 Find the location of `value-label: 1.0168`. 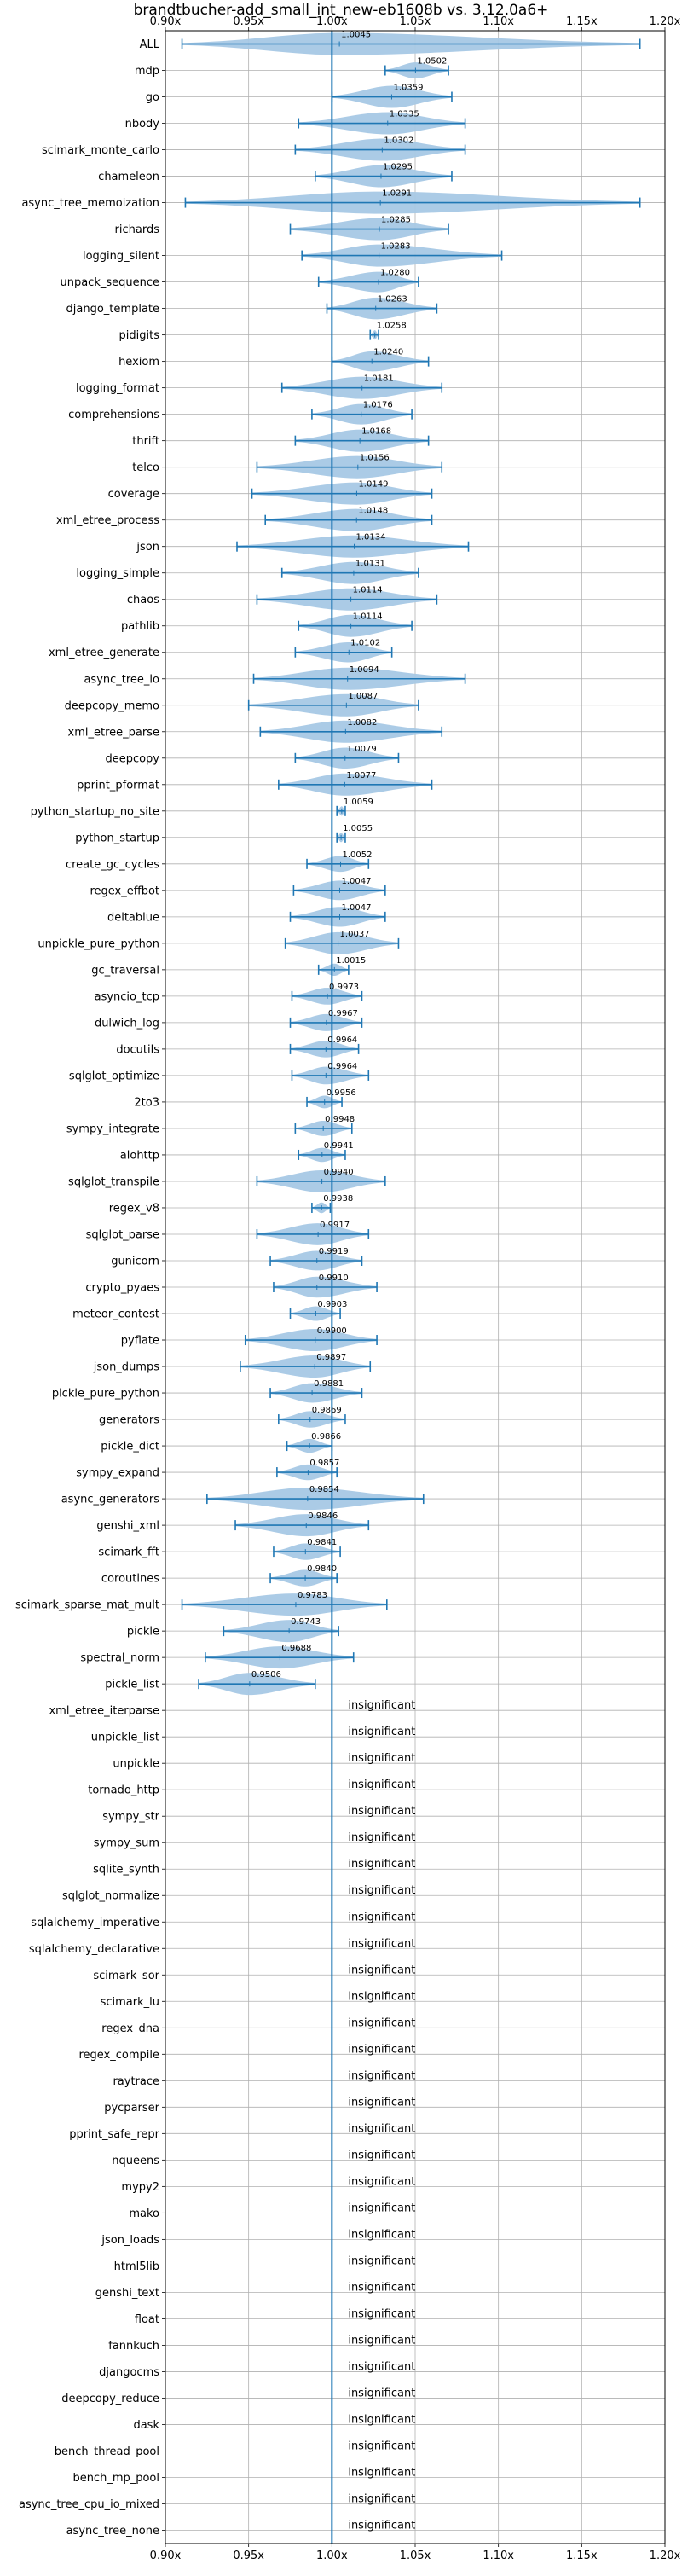

value-label: 1.0168 is located at coordinates (376, 432).